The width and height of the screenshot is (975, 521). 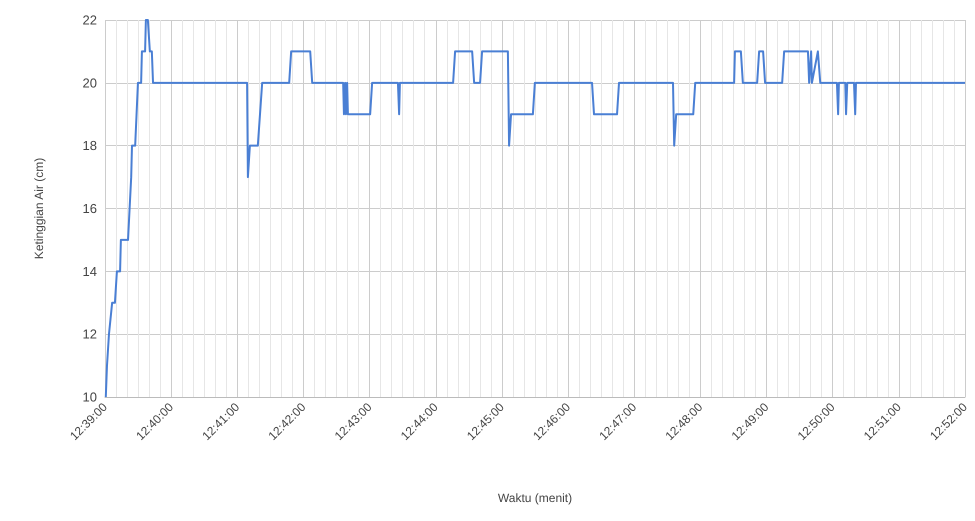 What do you see at coordinates (39, 209) in the screenshot?
I see `y-axis-title: Ketinggian Air (cm)` at bounding box center [39, 209].